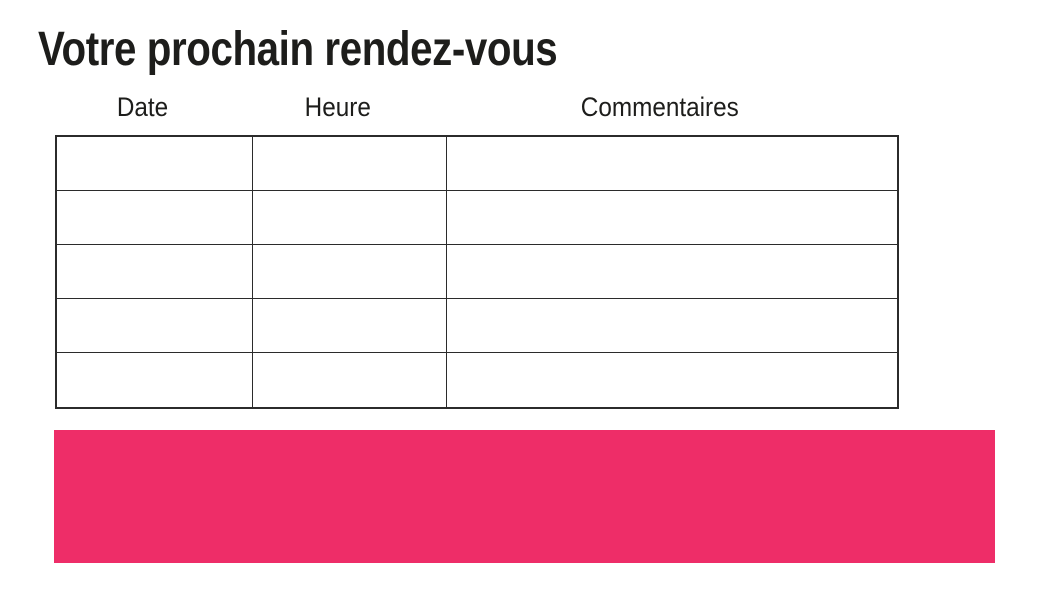  I want to click on column-header-date-label: Date, so click(143, 107).